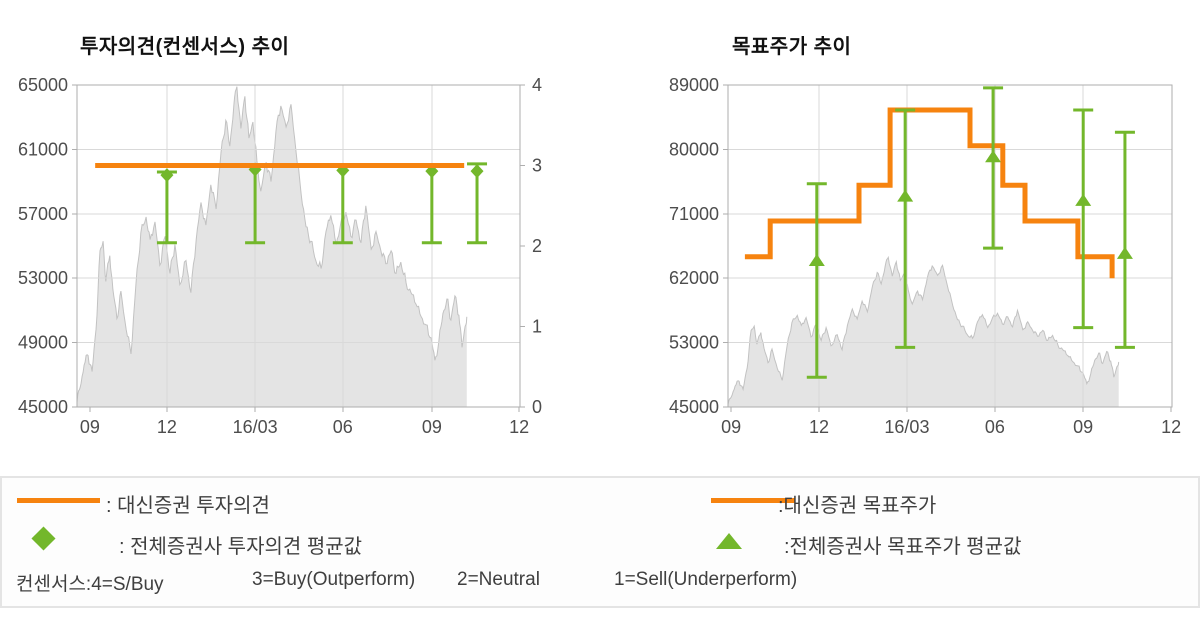 The image size is (1200, 630). What do you see at coordinates (706, 579) in the screenshot?
I see `consensus-scale-note-4: 1=Sell(Underperform)` at bounding box center [706, 579].